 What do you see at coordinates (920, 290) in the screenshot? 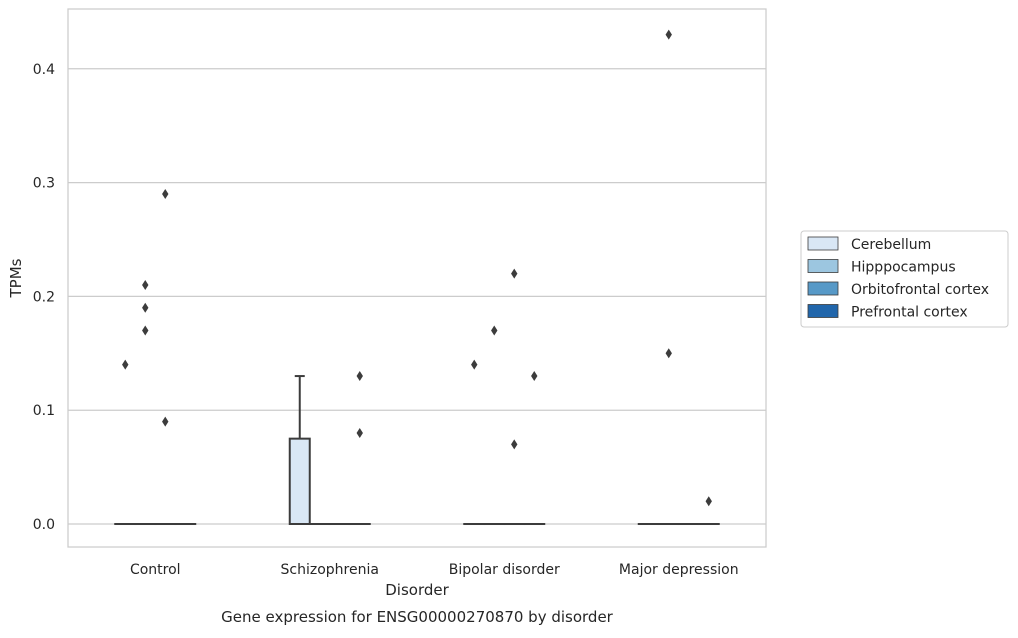
I see `legend-label: Orbitofrontal cortex` at bounding box center [920, 290].